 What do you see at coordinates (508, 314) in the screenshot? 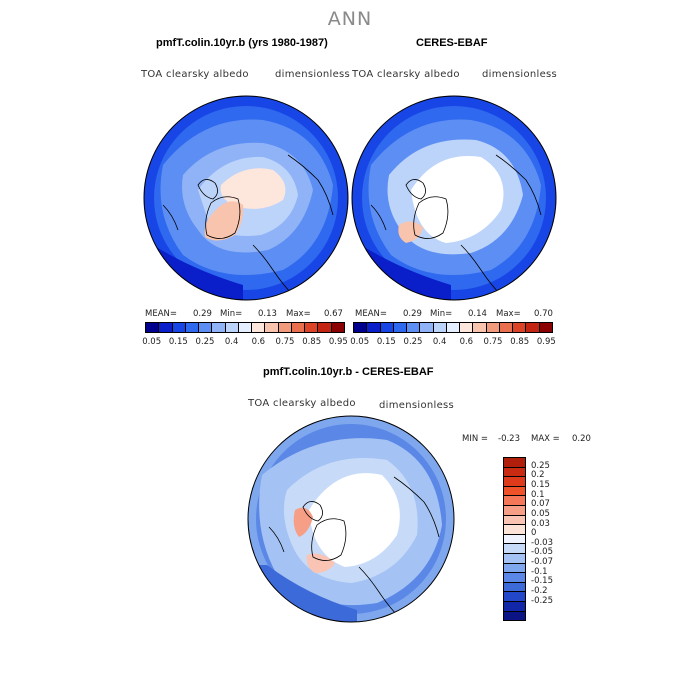
I see `right-max-label: Max=` at bounding box center [508, 314].